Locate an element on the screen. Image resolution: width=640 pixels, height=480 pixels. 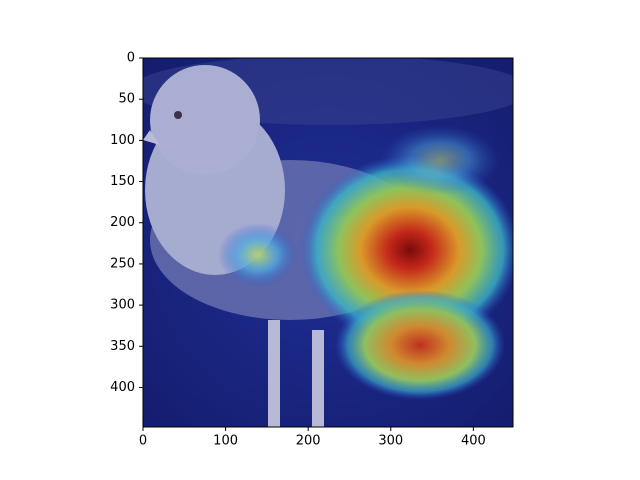
y-tick-label: 150 is located at coordinates (122, 181).